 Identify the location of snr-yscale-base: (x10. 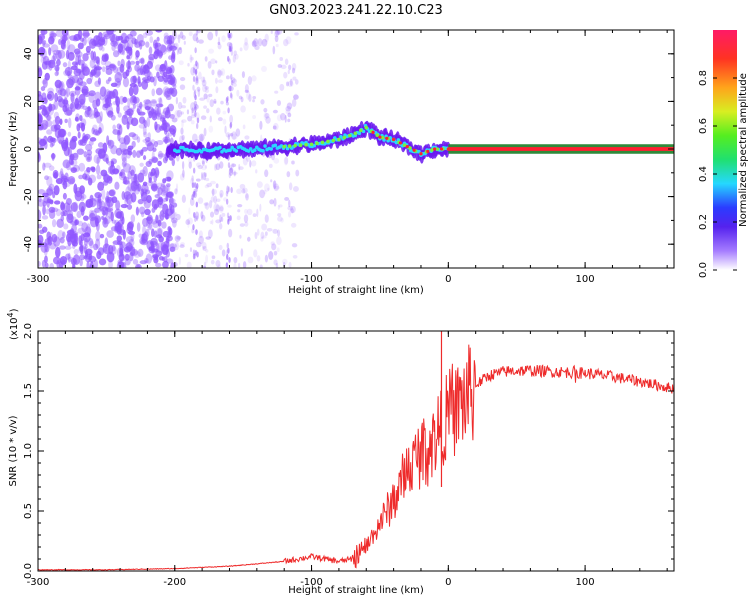
(14, 328).